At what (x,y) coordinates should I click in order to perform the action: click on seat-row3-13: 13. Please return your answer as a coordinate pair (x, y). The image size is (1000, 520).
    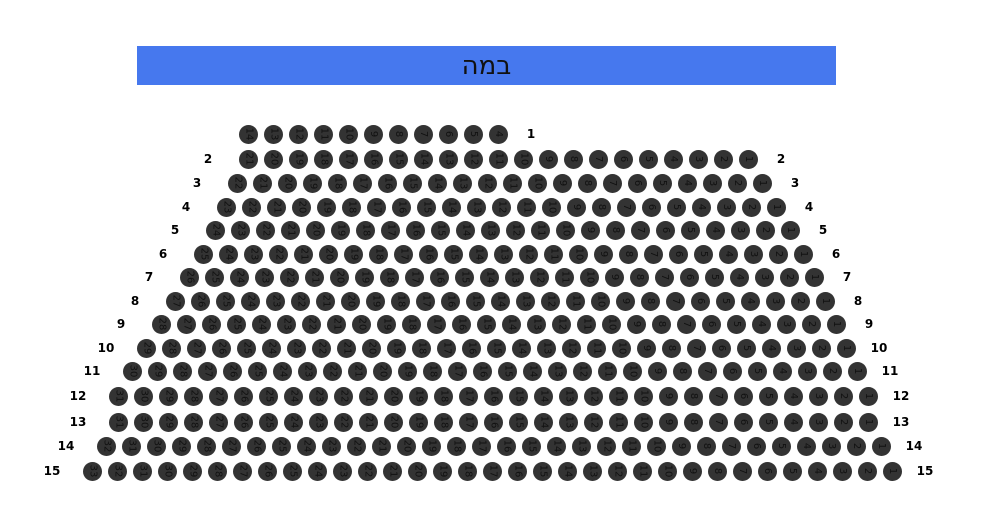
    Looking at the image, I should click on (462, 183).